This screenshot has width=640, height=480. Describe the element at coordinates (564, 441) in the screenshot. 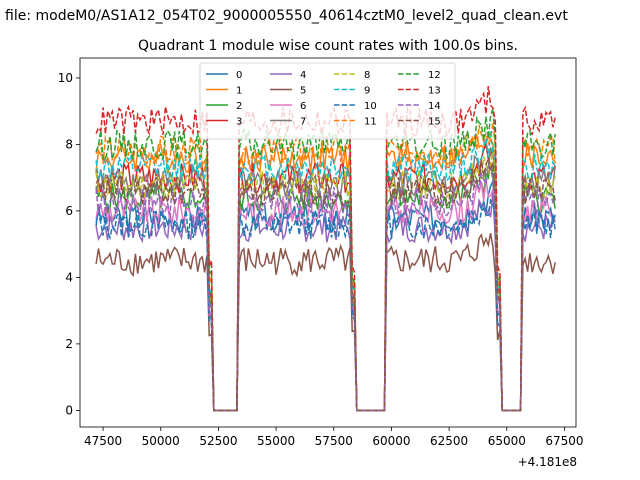

I see `x-tick-label: 67500` at that location.